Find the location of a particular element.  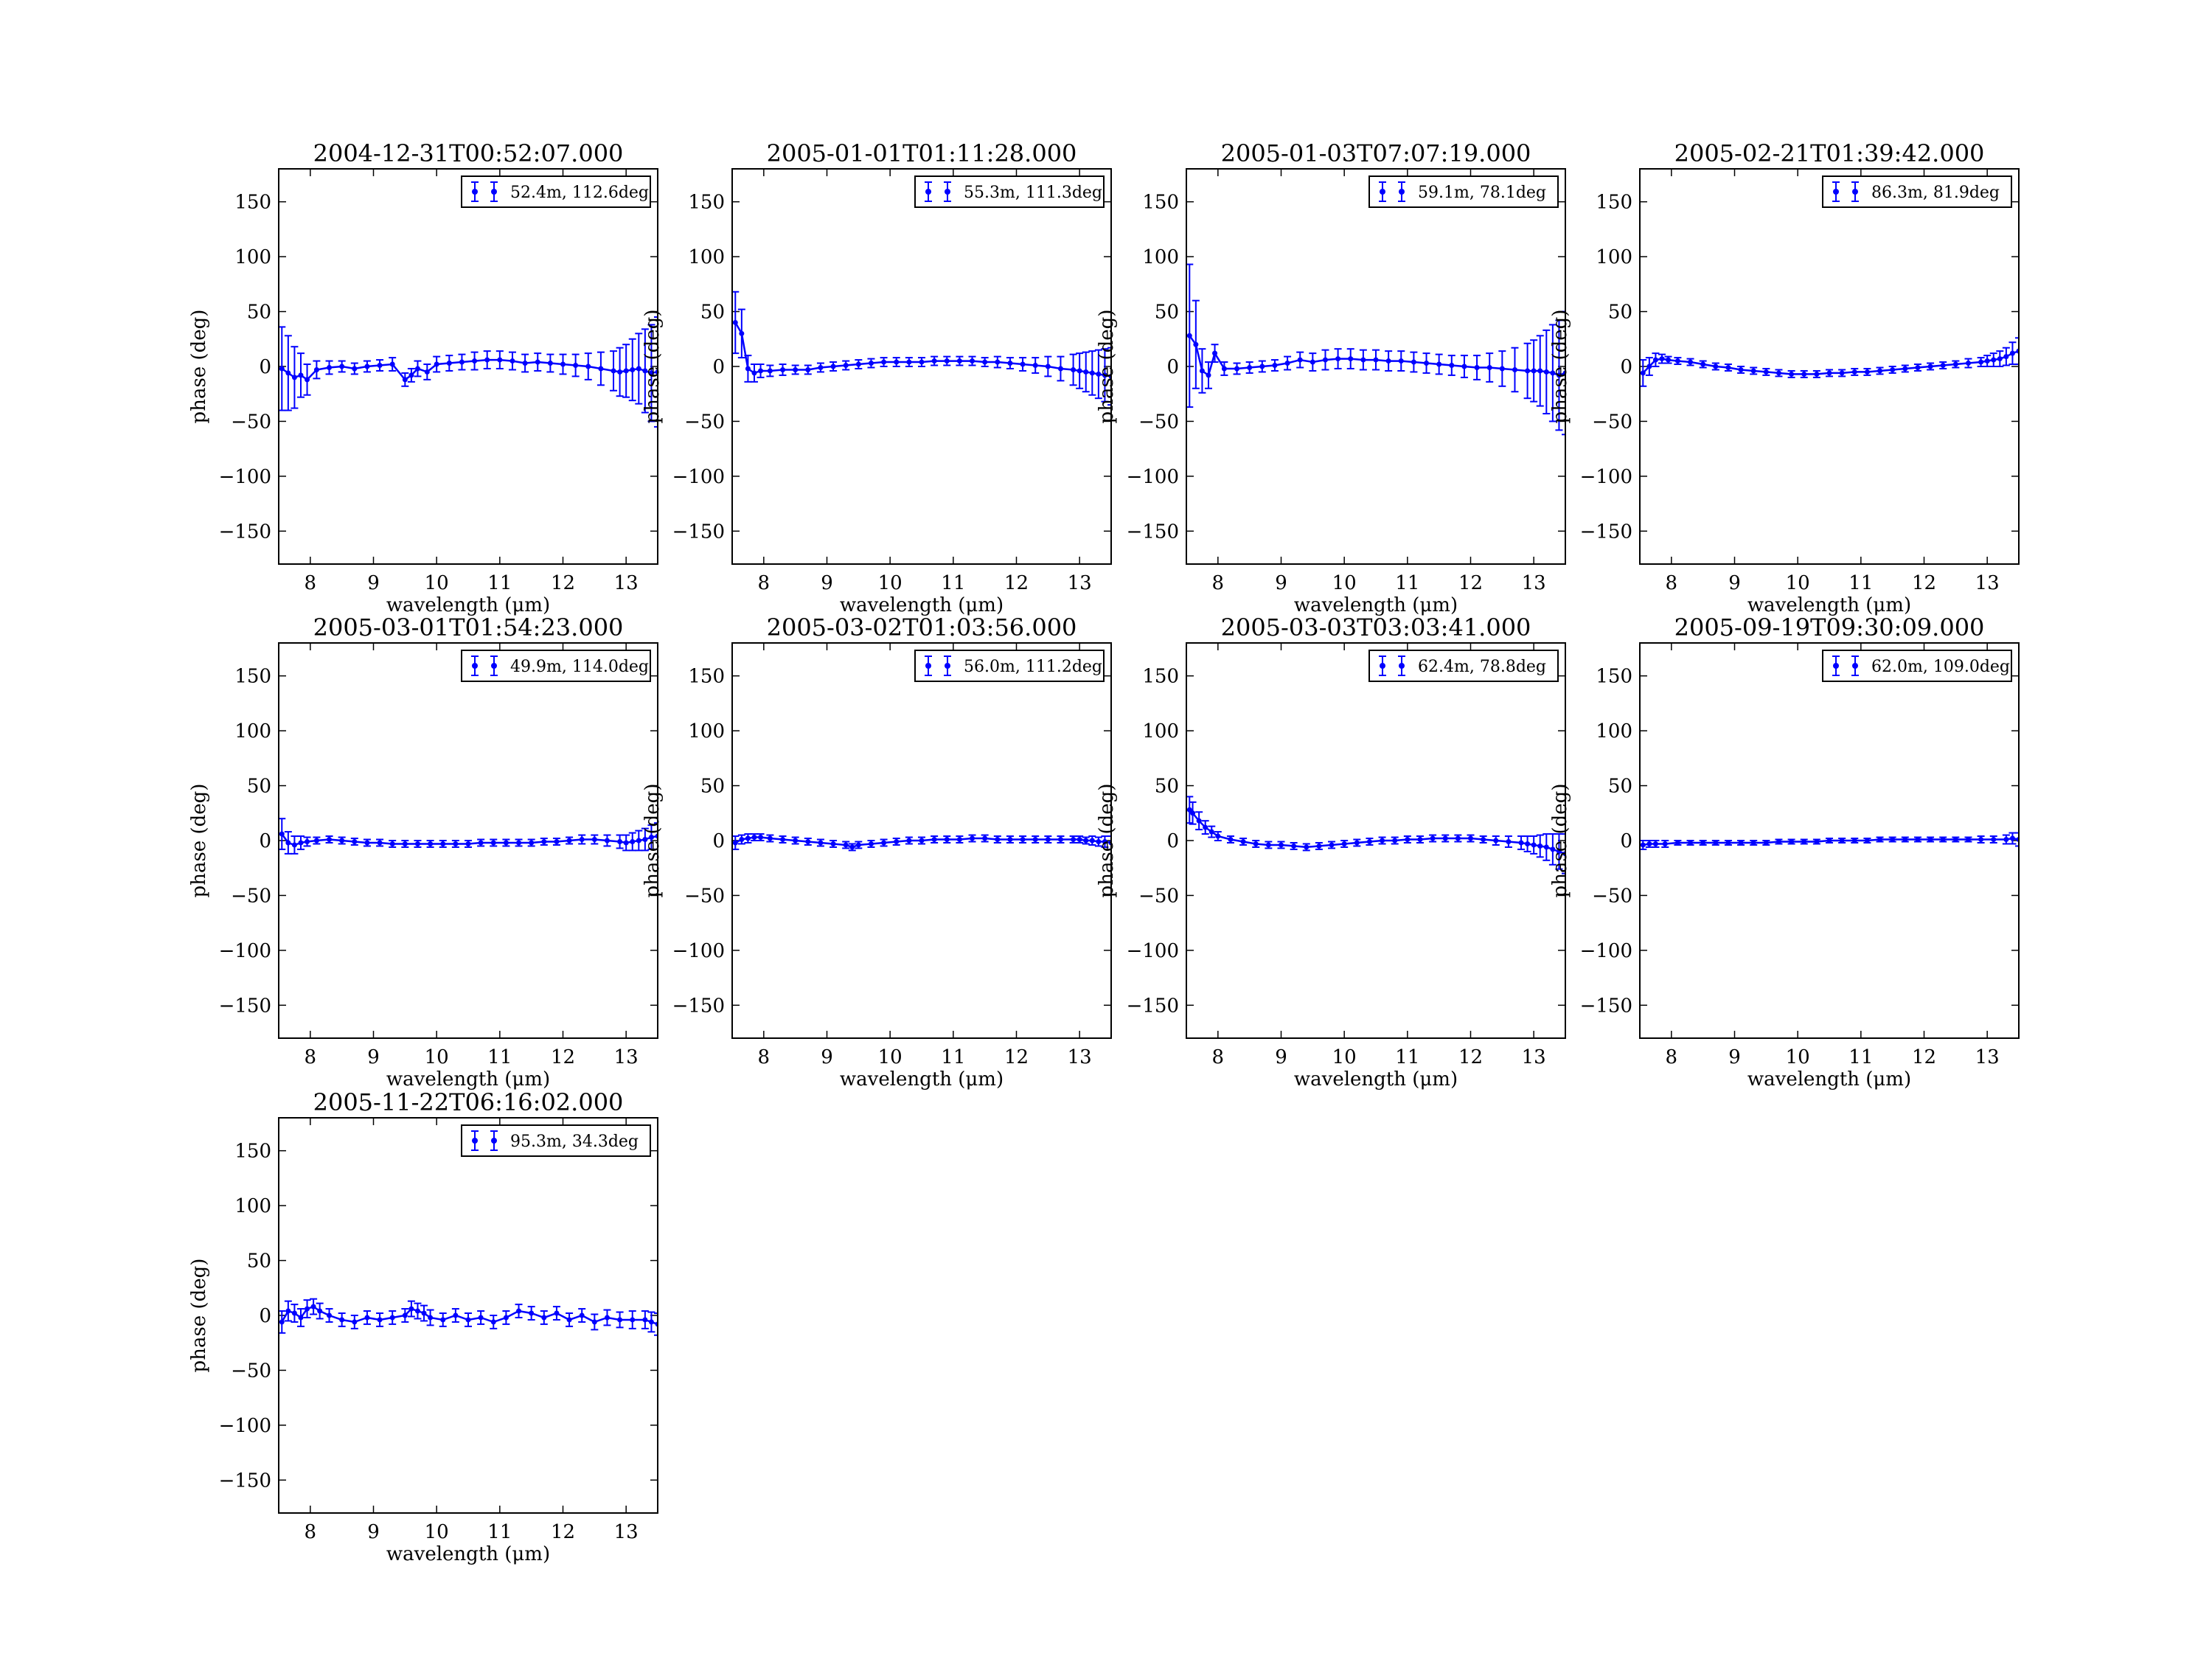

legend-label: 62.4m, 78.8deg is located at coordinates (1482, 667).